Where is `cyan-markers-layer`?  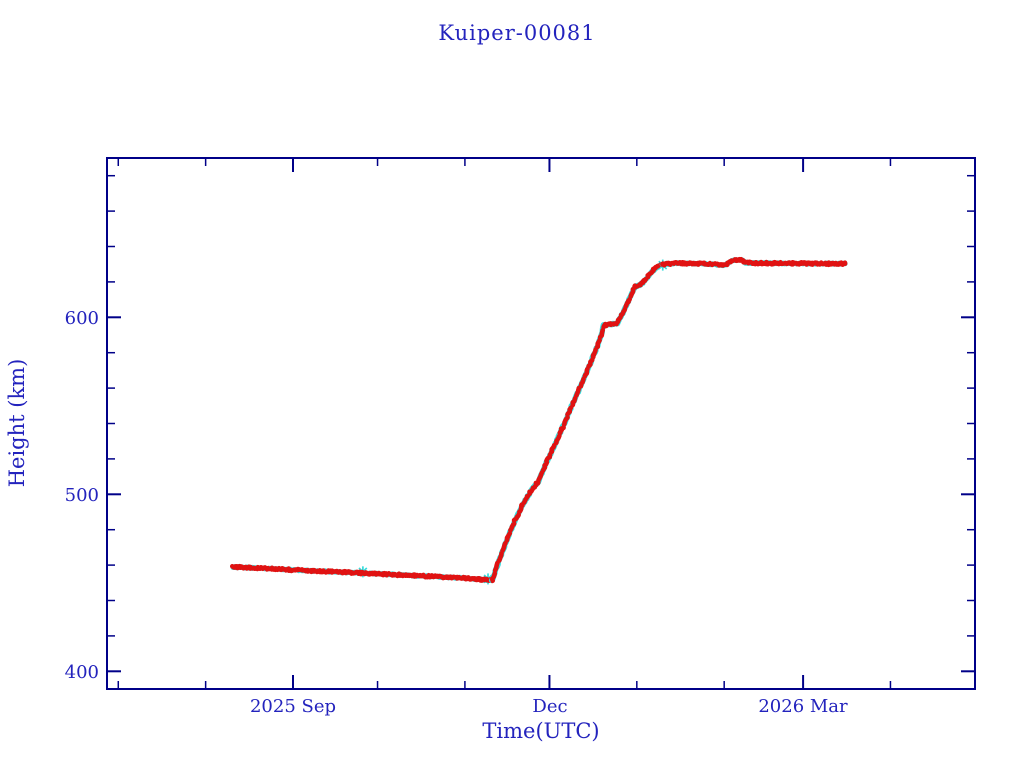
cyan-markers-layer is located at coordinates (513, 422).